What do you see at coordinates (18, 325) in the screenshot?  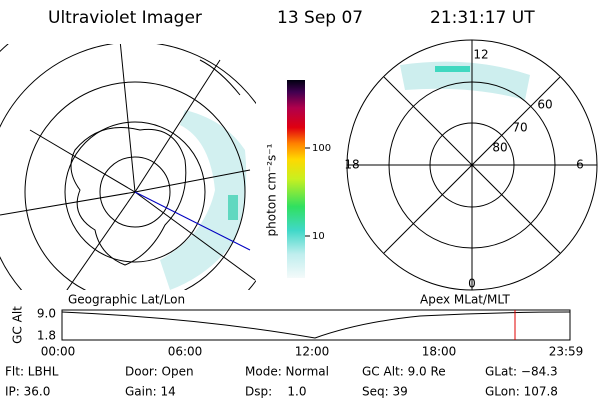 I see `y-label: GC Alt` at bounding box center [18, 325].